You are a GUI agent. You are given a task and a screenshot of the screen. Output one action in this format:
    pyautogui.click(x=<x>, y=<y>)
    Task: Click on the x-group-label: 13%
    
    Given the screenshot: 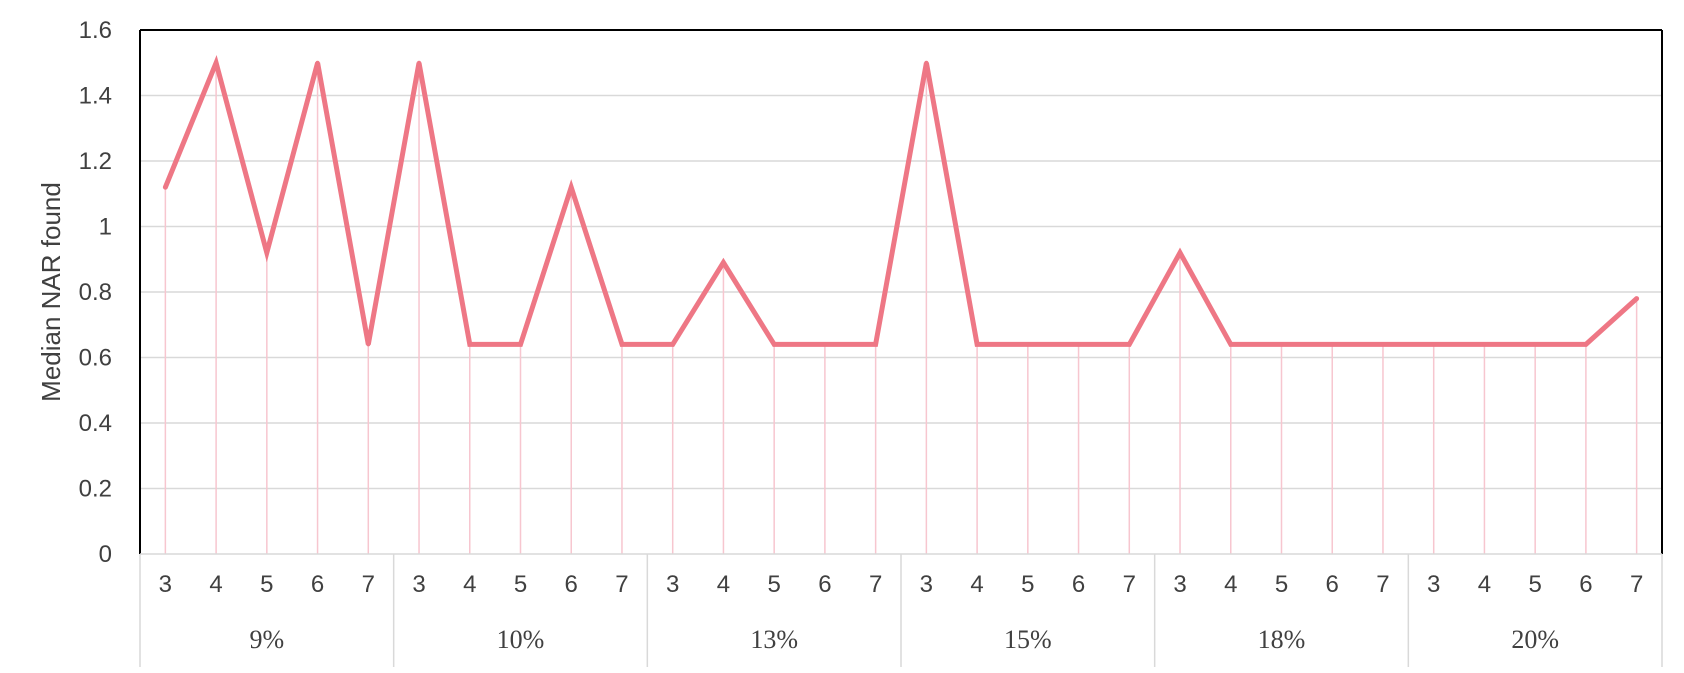 What is the action you would take?
    pyautogui.click(x=774, y=639)
    